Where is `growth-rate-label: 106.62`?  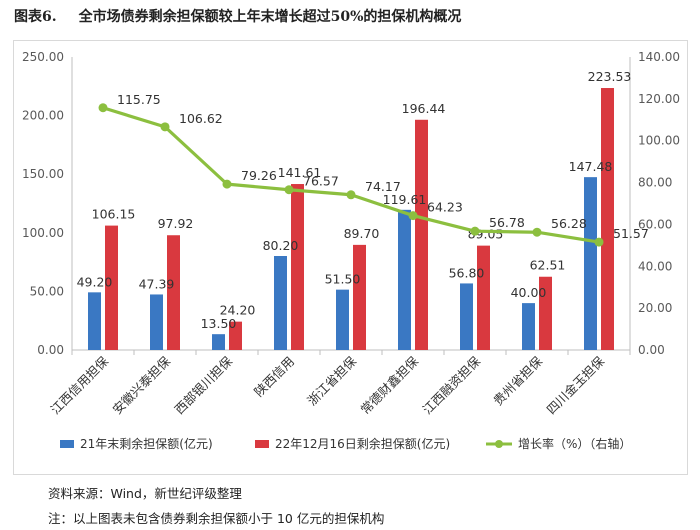
growth-rate-label: 106.62 is located at coordinates (201, 118).